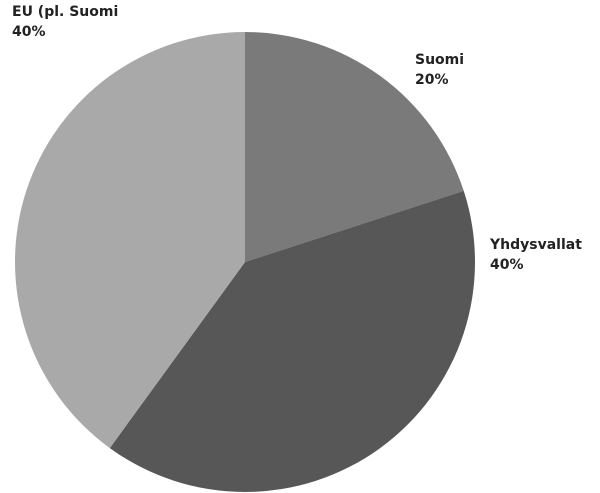 Image resolution: width=600 pixels, height=493 pixels. What do you see at coordinates (65, 12) in the screenshot?
I see `slice-label: EU (pl. Suomi` at bounding box center [65, 12].